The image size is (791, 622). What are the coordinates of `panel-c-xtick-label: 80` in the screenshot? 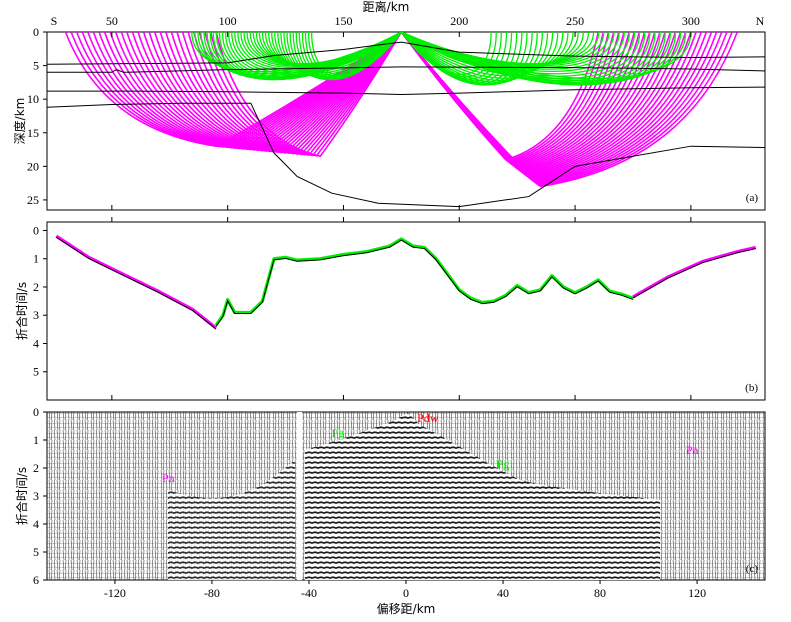 It's located at (600, 593).